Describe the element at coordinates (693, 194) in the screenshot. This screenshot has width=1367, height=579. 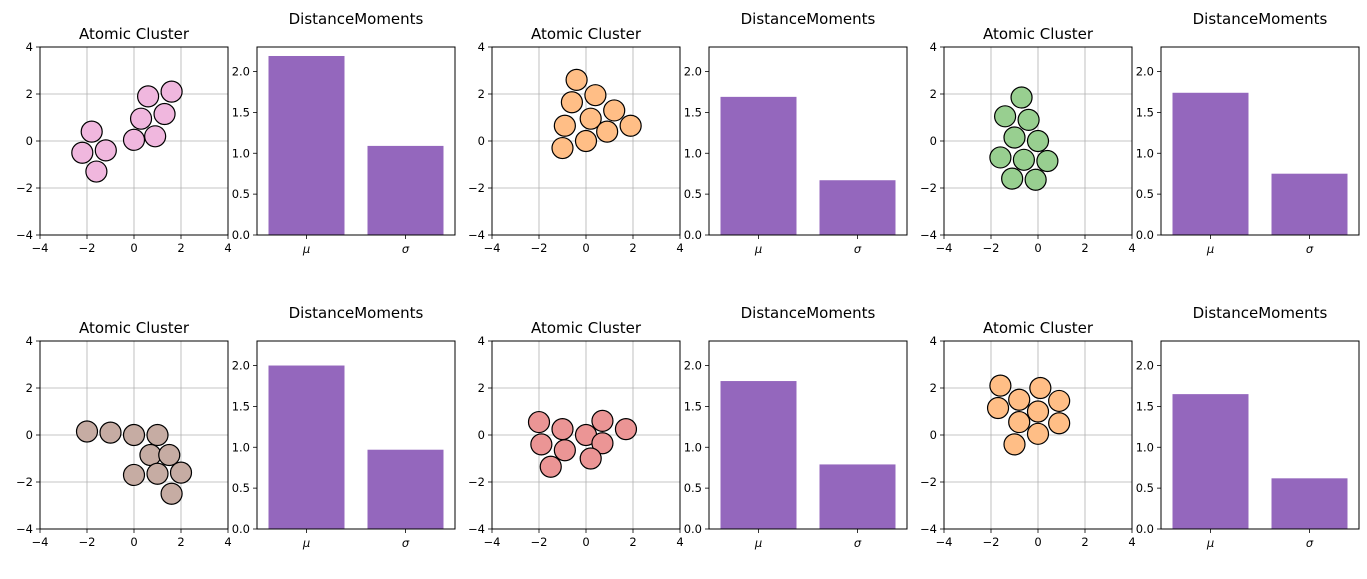
I see `y-tick-label: 0.5` at that location.